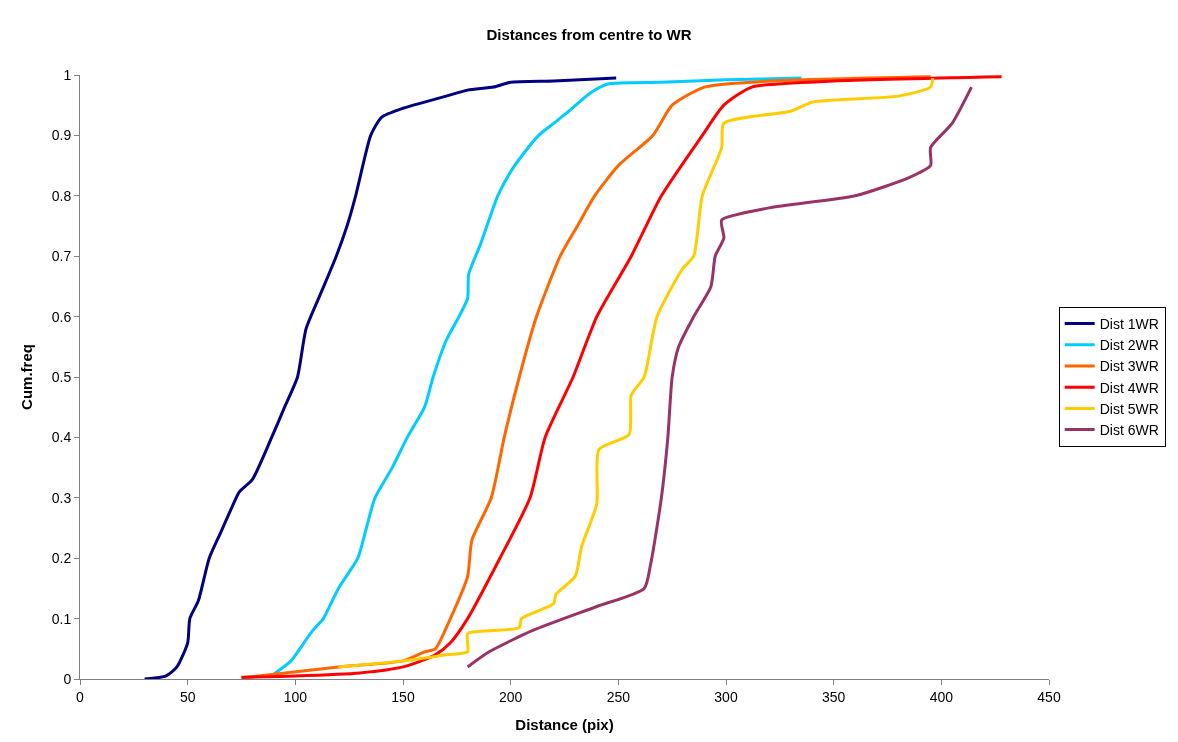  Describe the element at coordinates (1129, 345) in the screenshot. I see `legend-label: Dist 2WR` at that location.